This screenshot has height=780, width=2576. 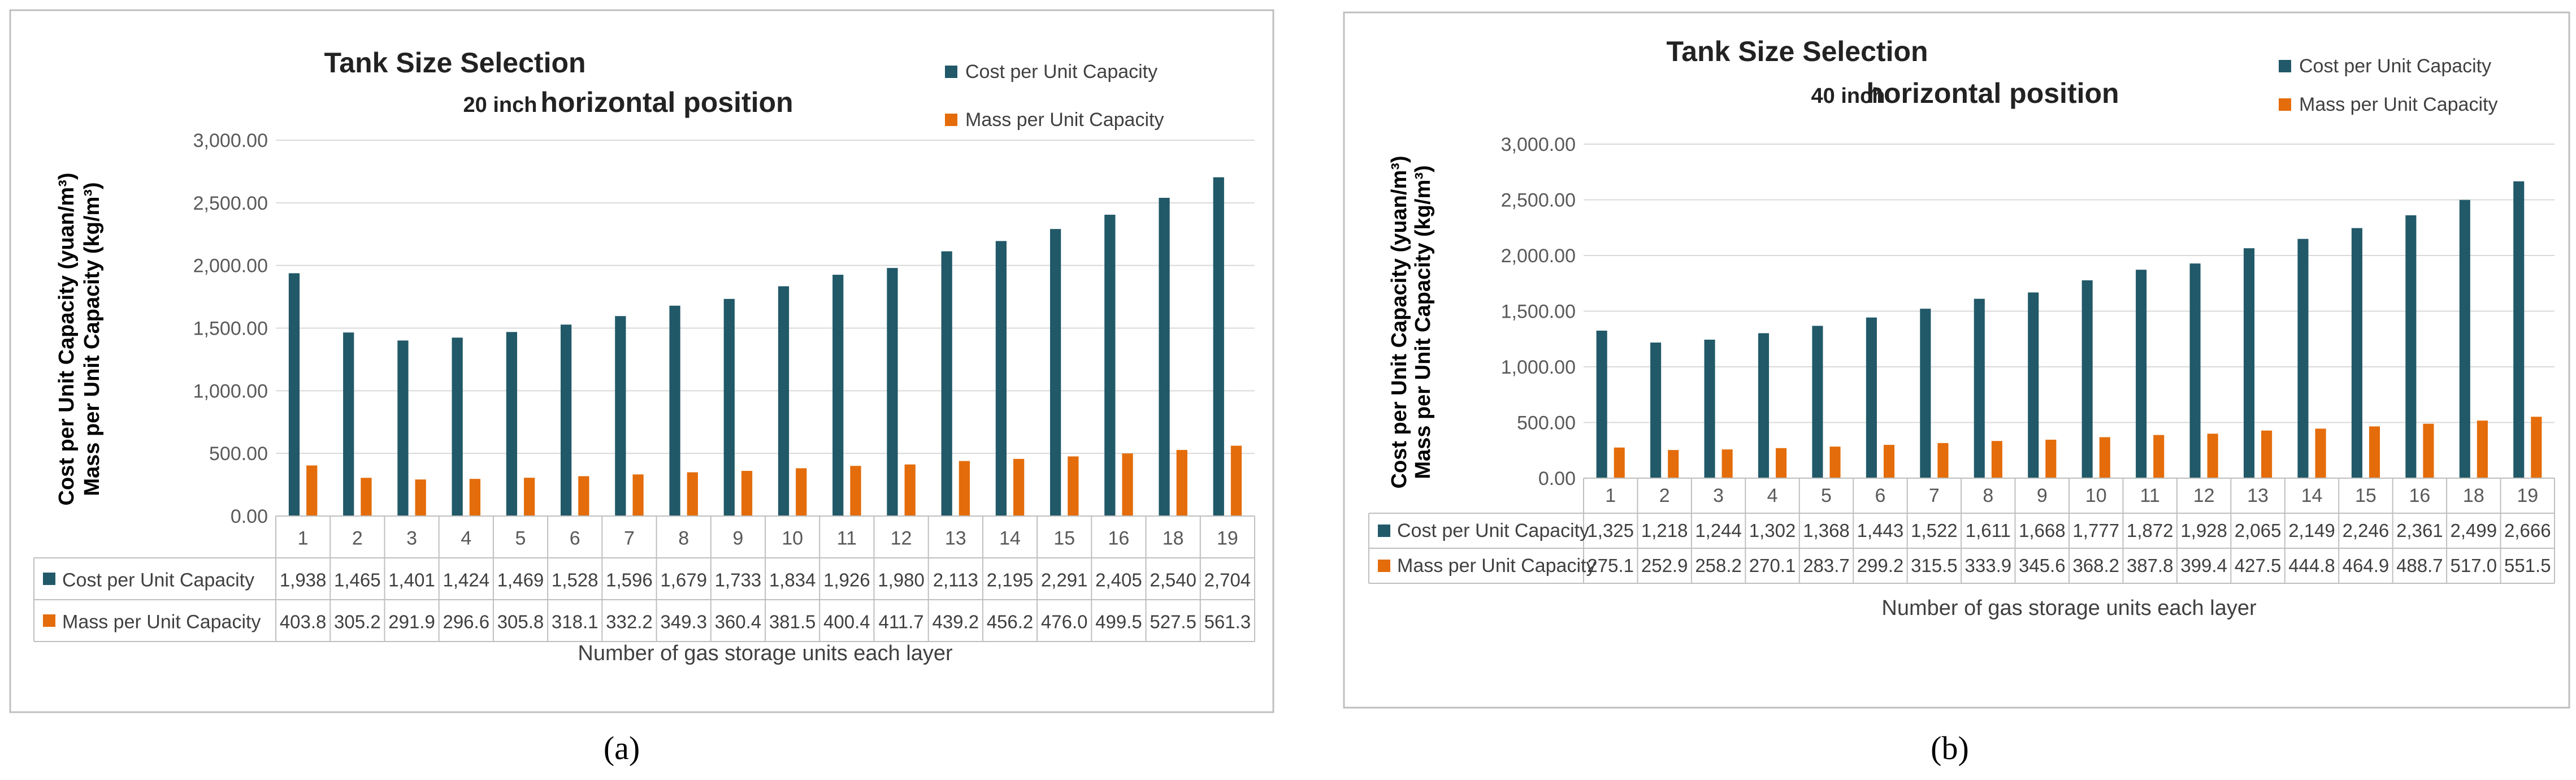 I want to click on x-tick-label: 2, so click(x=357, y=538).